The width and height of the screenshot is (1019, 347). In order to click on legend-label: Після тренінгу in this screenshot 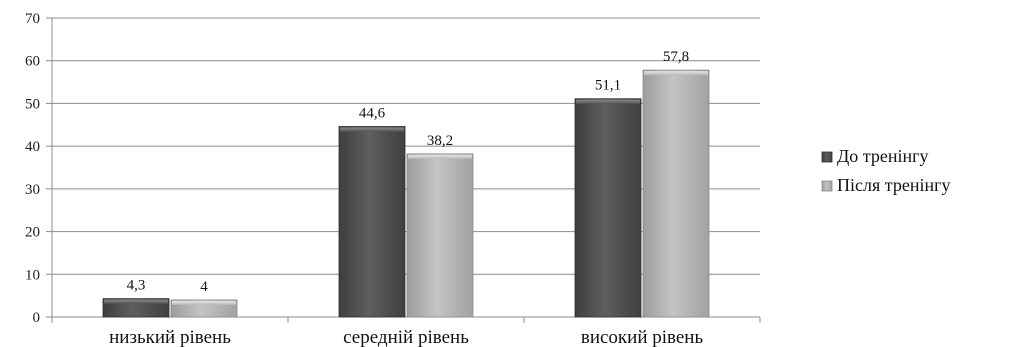, I will do `click(893, 185)`.